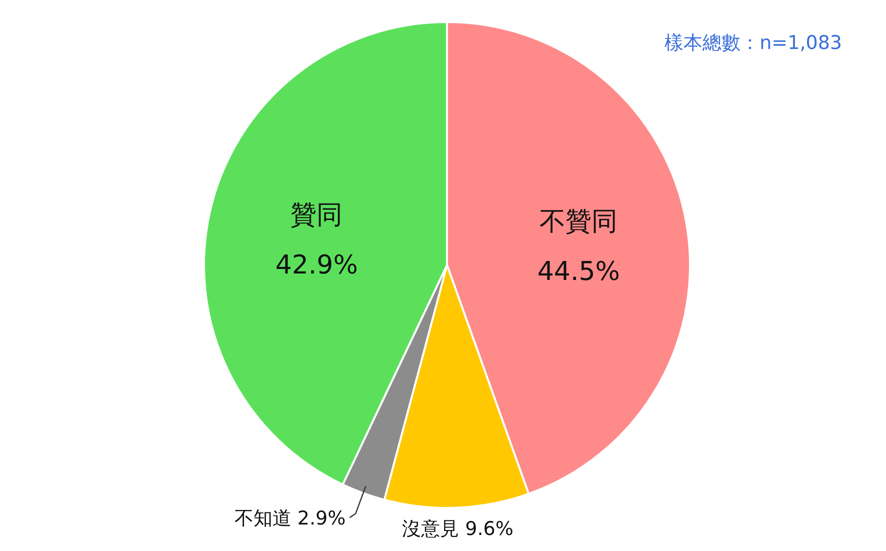 The height and width of the screenshot is (551, 886). What do you see at coordinates (316, 215) in the screenshot?
I see `slice-label: 贊同` at bounding box center [316, 215].